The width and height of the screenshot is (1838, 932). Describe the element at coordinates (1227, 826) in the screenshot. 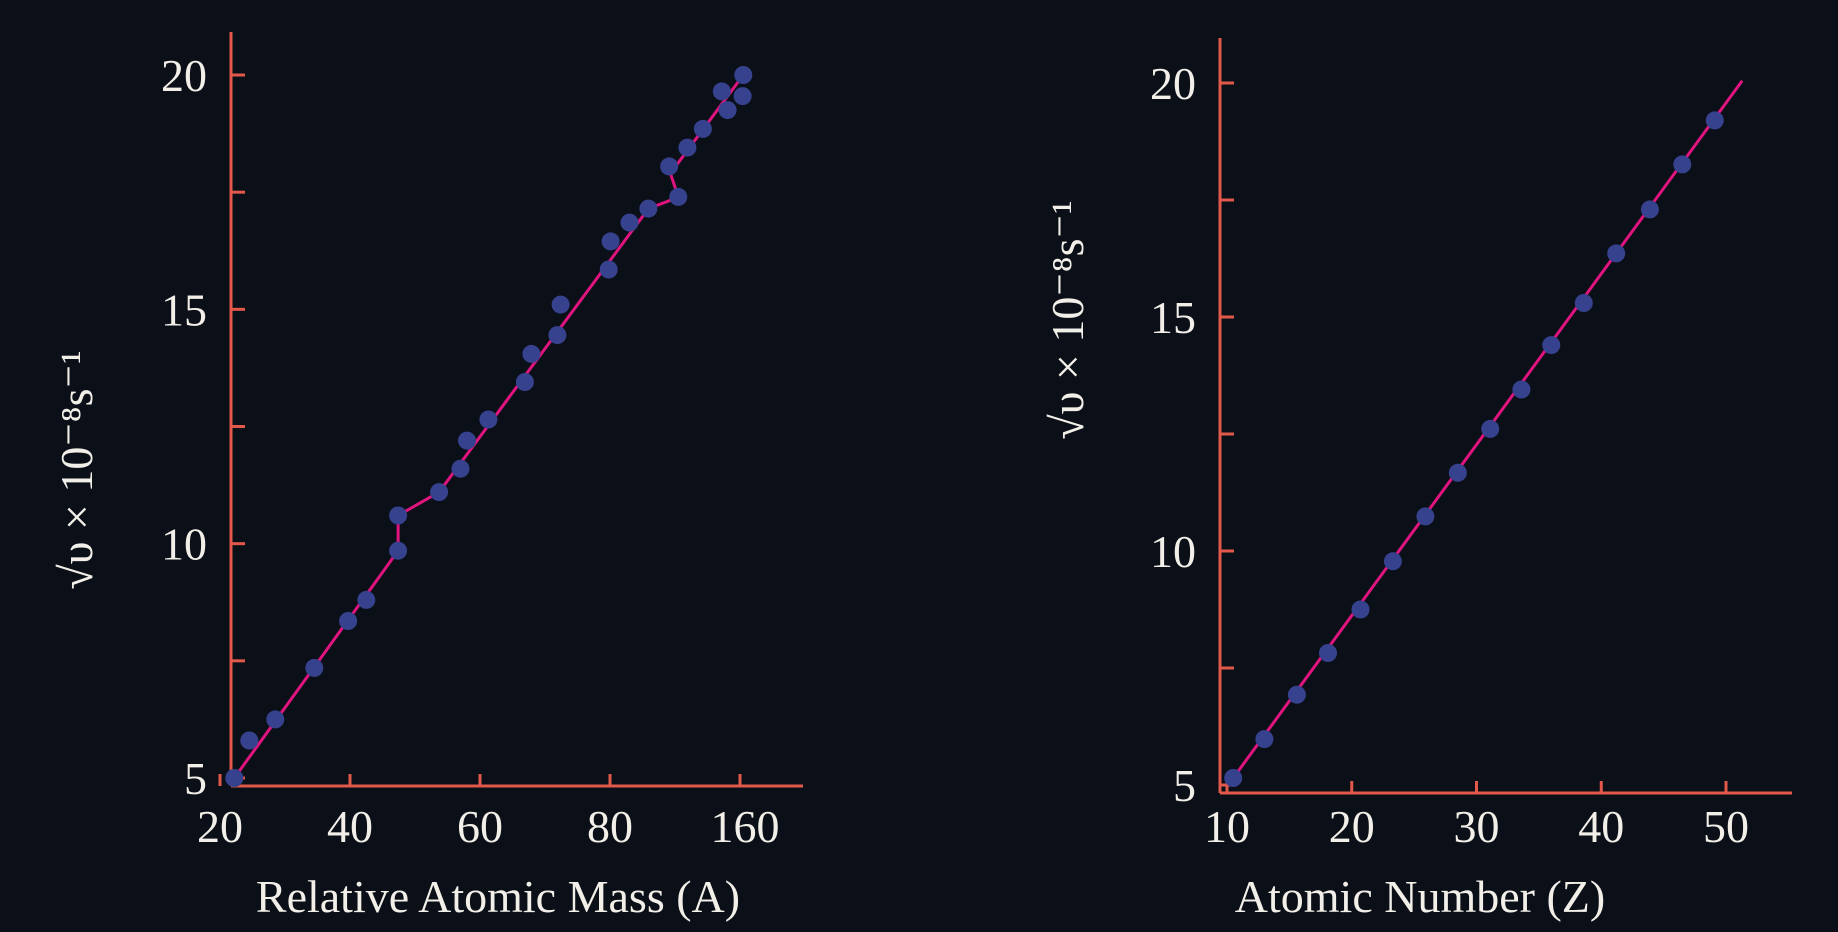

I see `x-tick-label: 10` at that location.